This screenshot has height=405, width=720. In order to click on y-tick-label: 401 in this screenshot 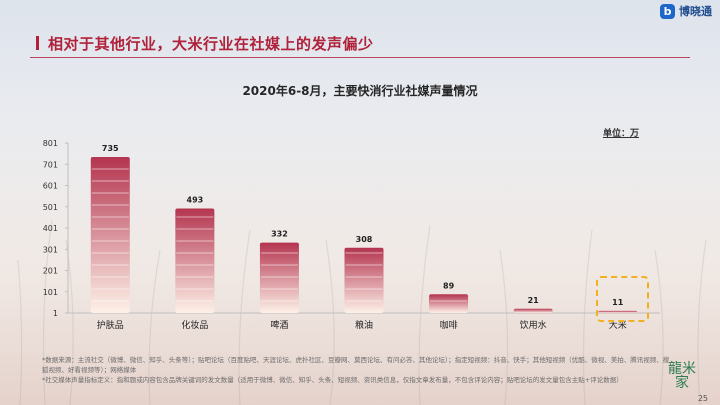, I will do `click(50, 228)`.